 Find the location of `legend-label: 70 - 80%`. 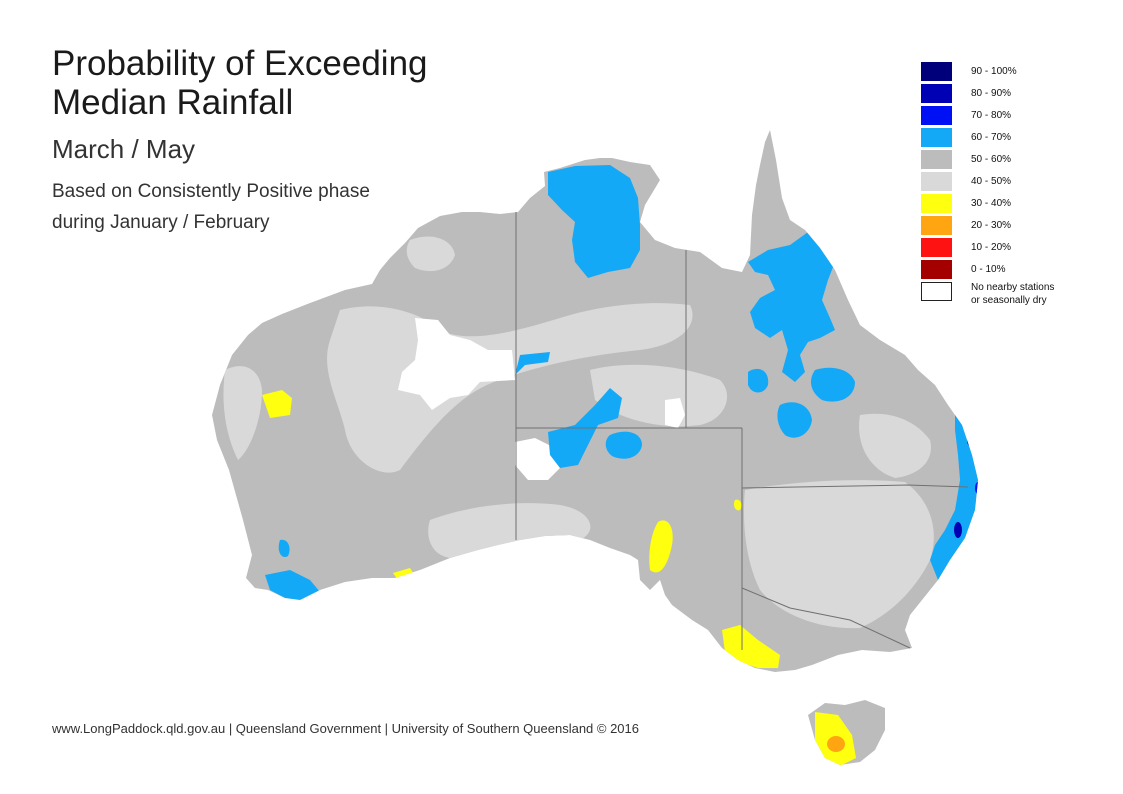

legend-label: 70 - 80% is located at coordinates (991, 115).